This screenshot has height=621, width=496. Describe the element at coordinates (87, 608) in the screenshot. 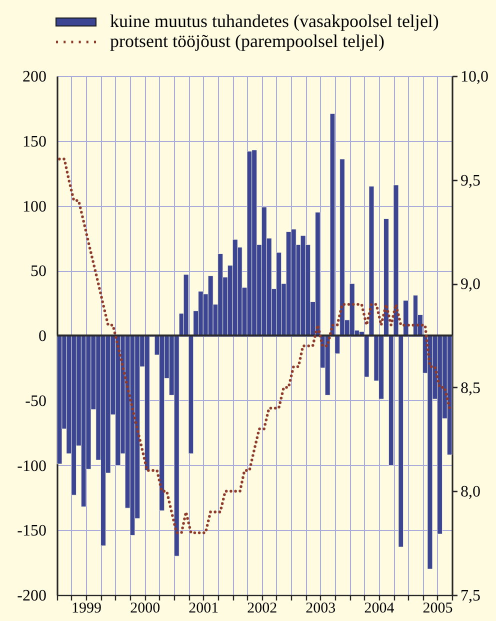

I see `x-tick-label: 1999` at that location.